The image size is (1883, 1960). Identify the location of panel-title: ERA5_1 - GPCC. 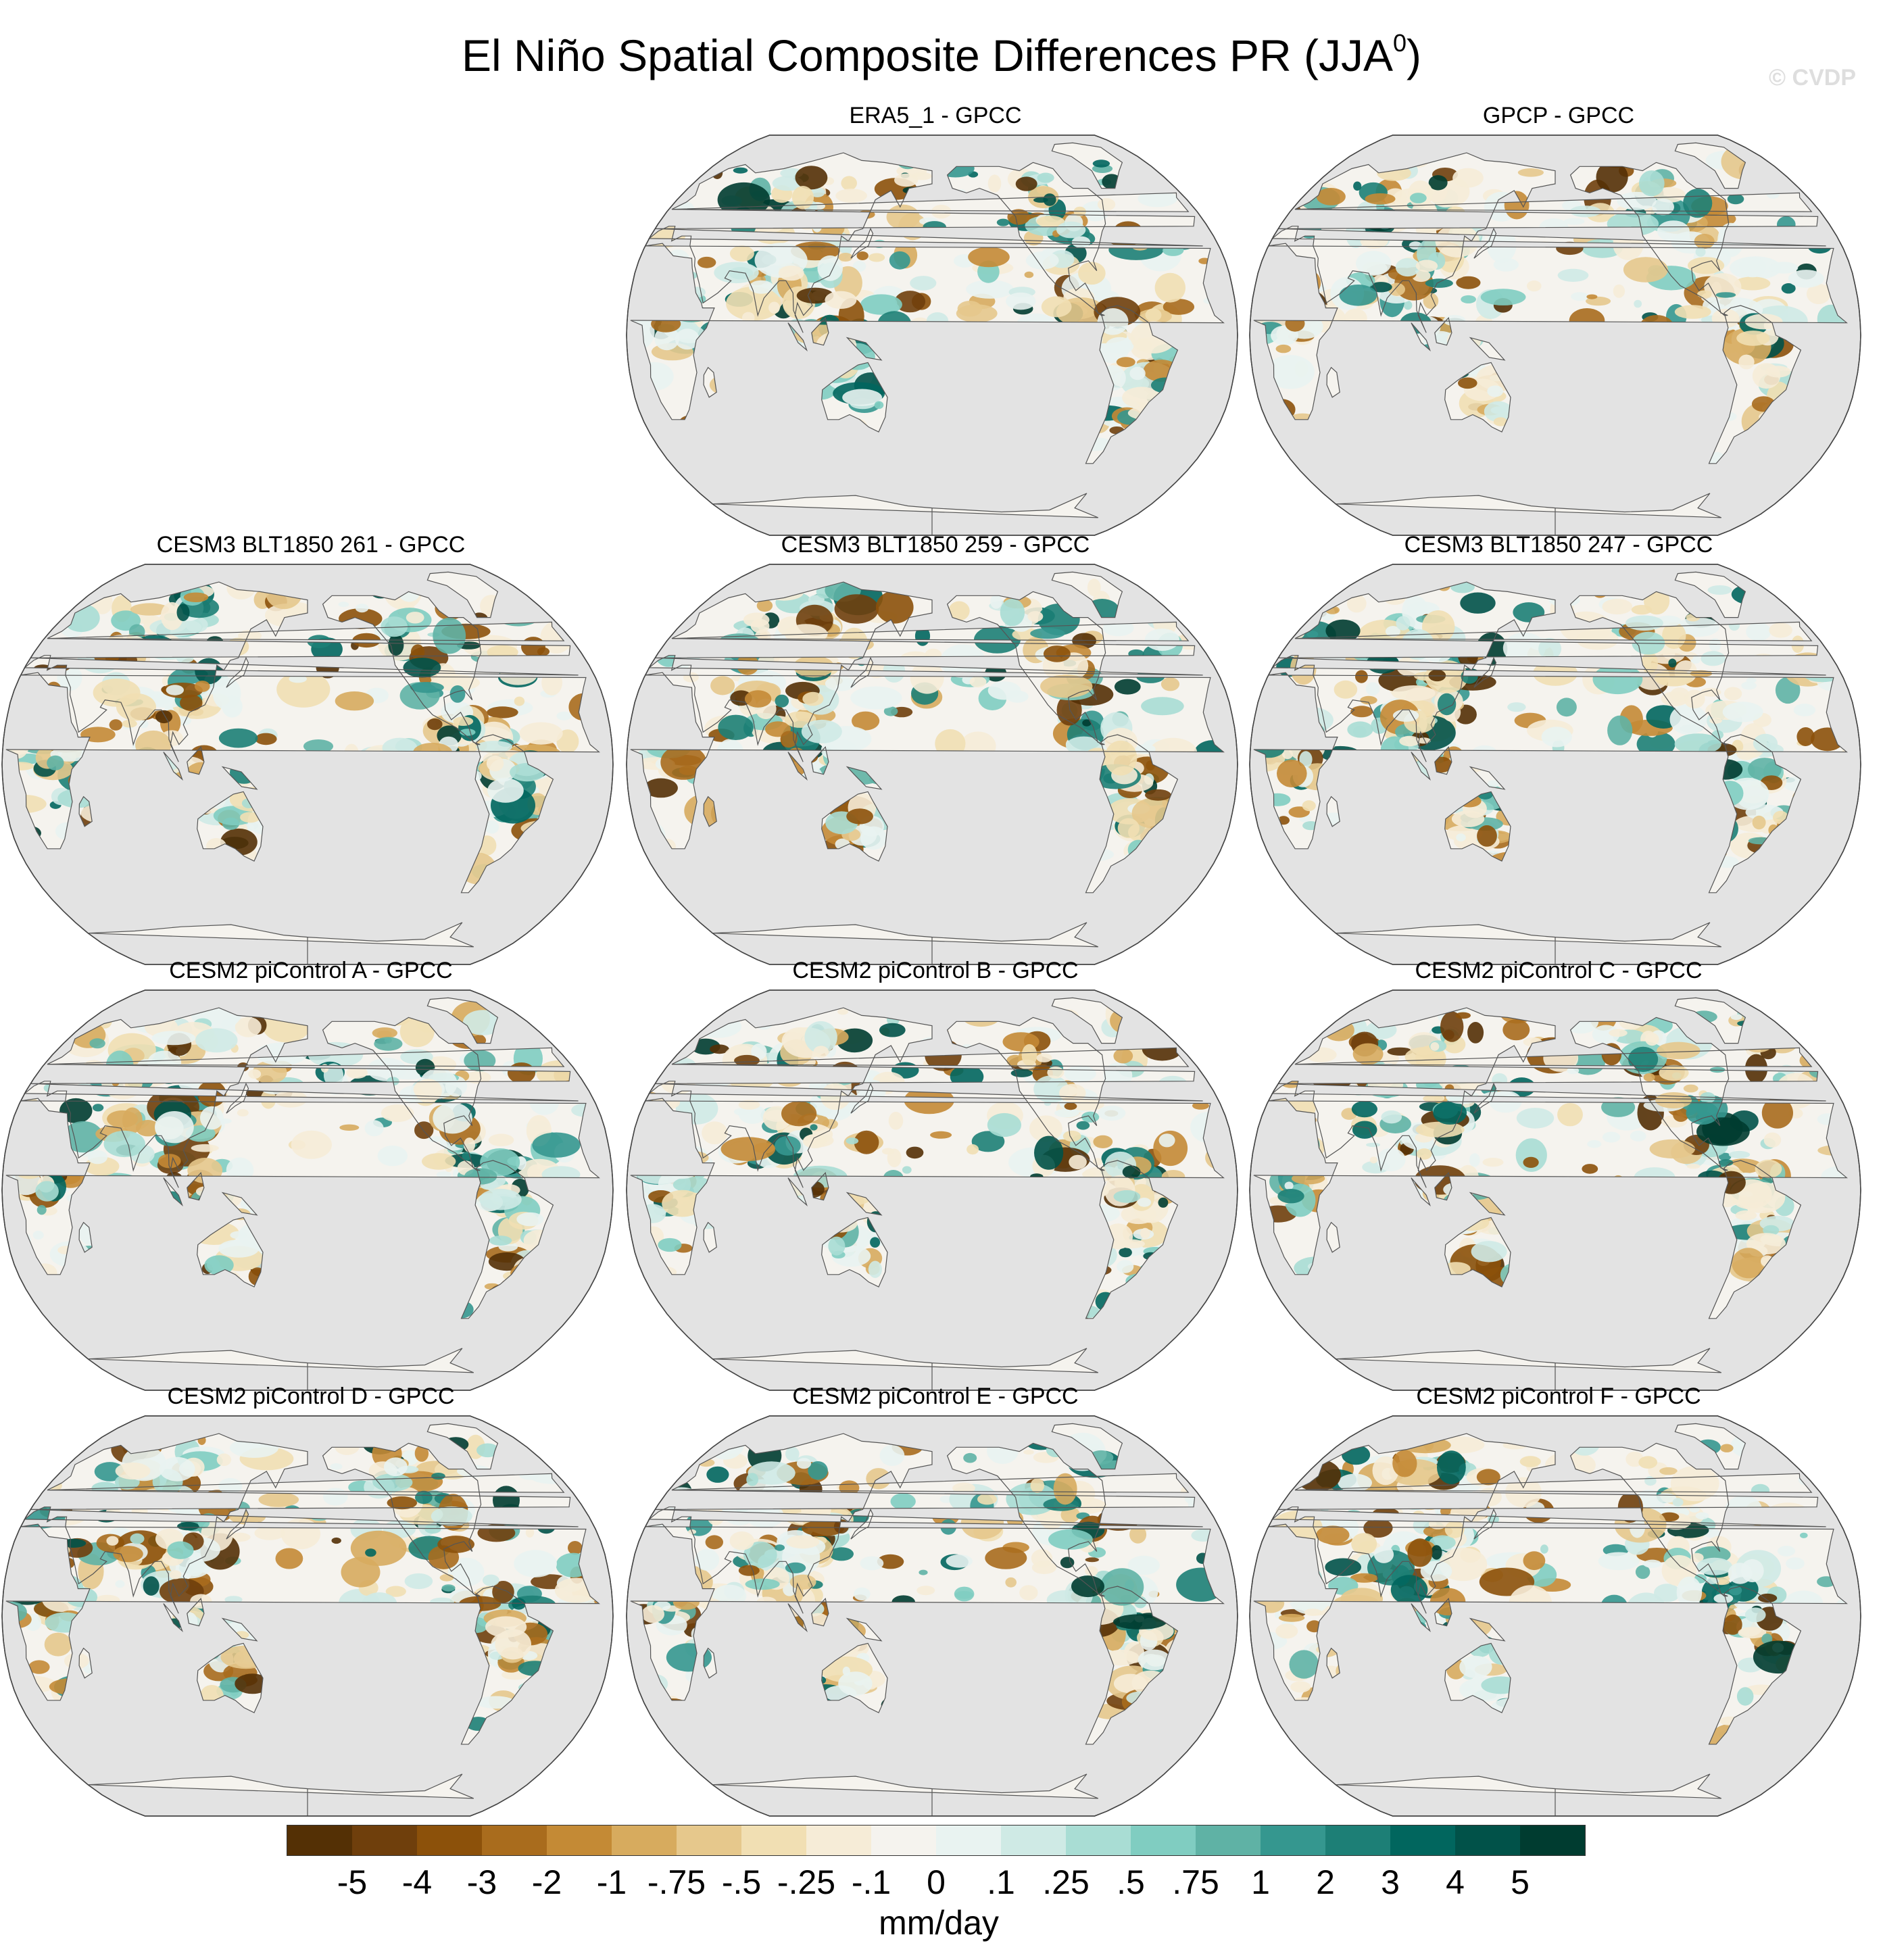
(936, 115).